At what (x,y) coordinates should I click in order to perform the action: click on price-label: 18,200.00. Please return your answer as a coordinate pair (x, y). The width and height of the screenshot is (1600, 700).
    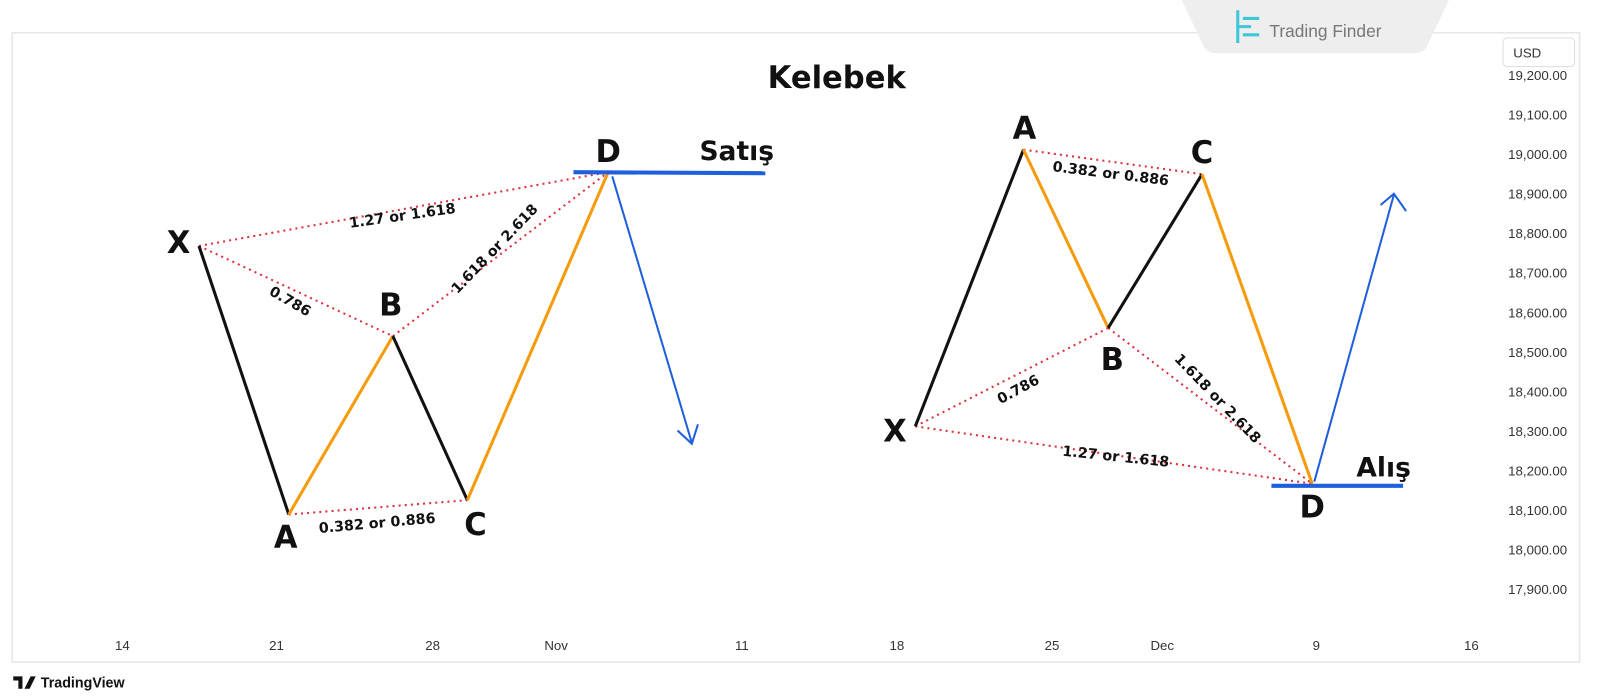
    Looking at the image, I should click on (1537, 471).